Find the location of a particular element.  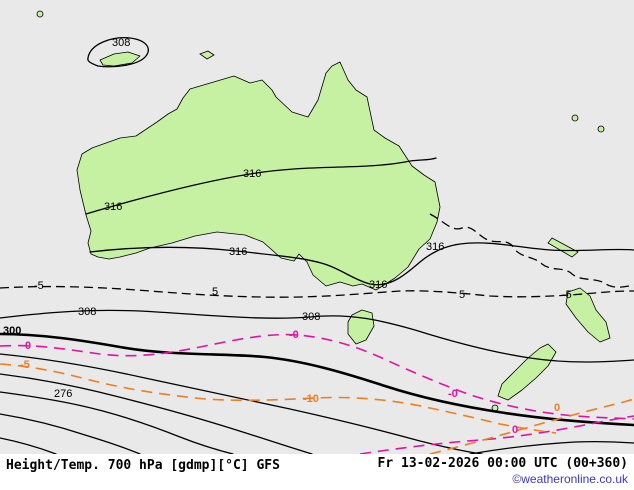

contour-308-loop is located at coordinates (118, 52).